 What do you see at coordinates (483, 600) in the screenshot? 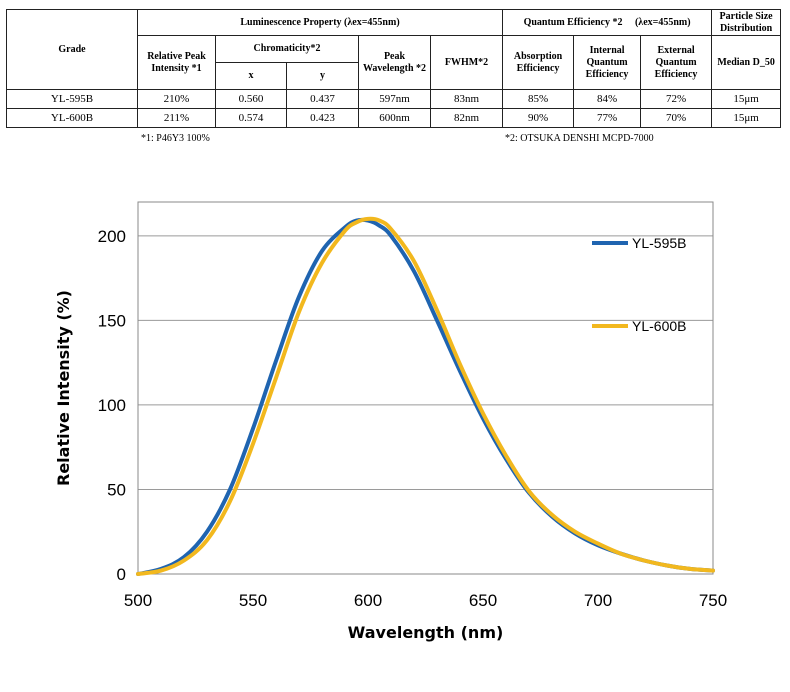
I see `x-tick-label: 650` at bounding box center [483, 600].